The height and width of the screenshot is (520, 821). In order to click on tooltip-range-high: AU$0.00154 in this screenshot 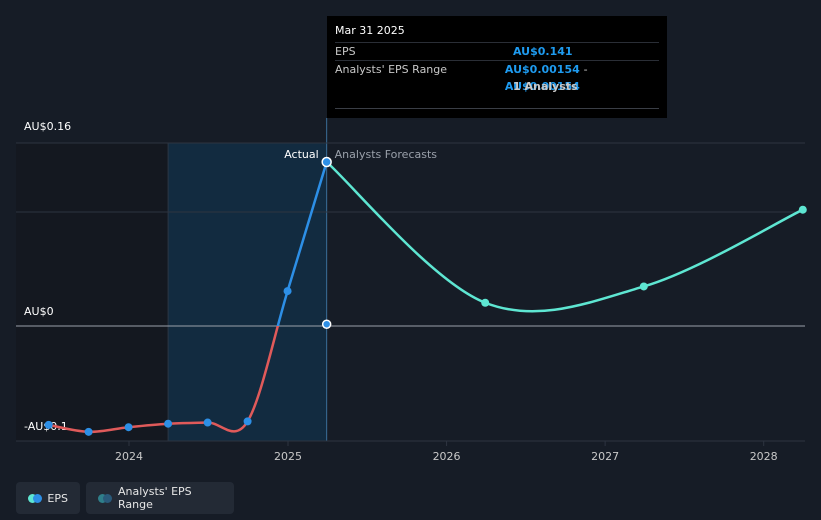, I will do `click(542, 86)`.